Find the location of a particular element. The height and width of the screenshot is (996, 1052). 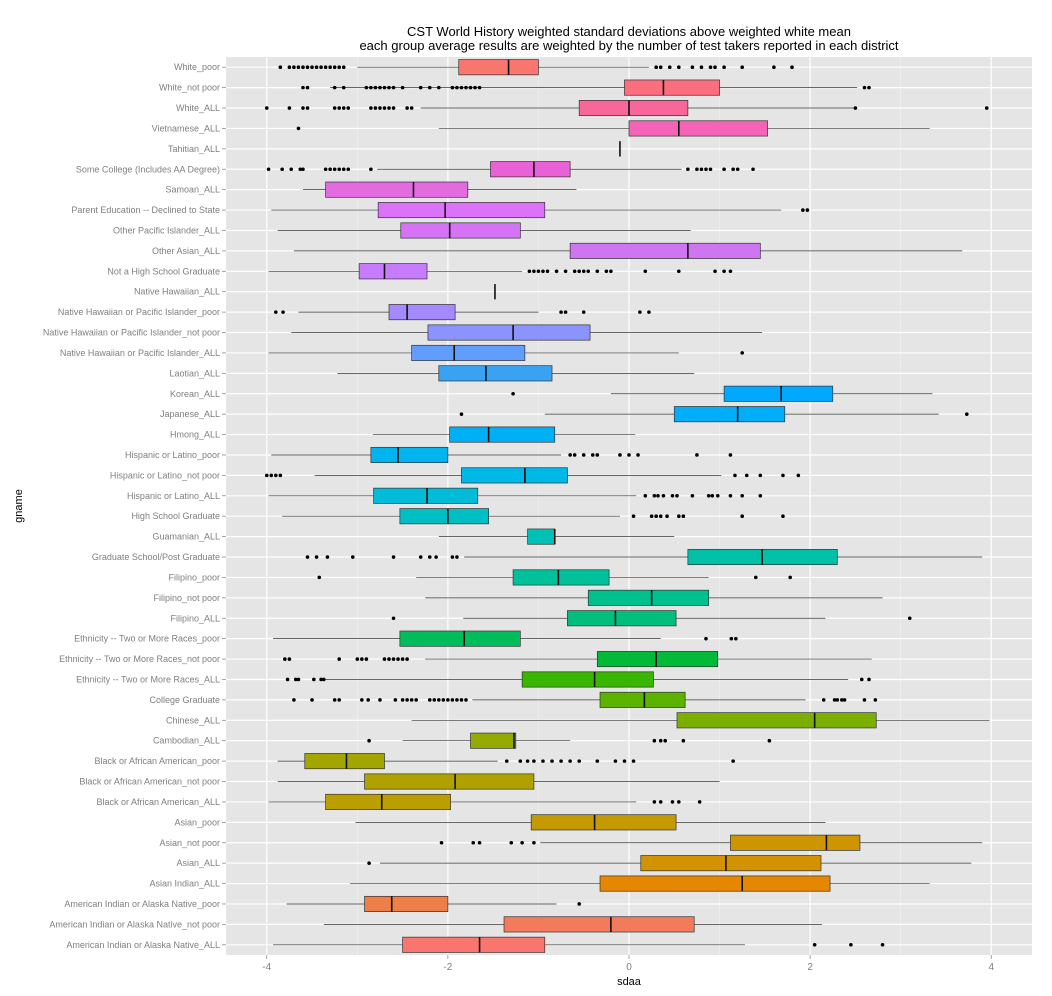

box-guamanian-all is located at coordinates (556, 536).